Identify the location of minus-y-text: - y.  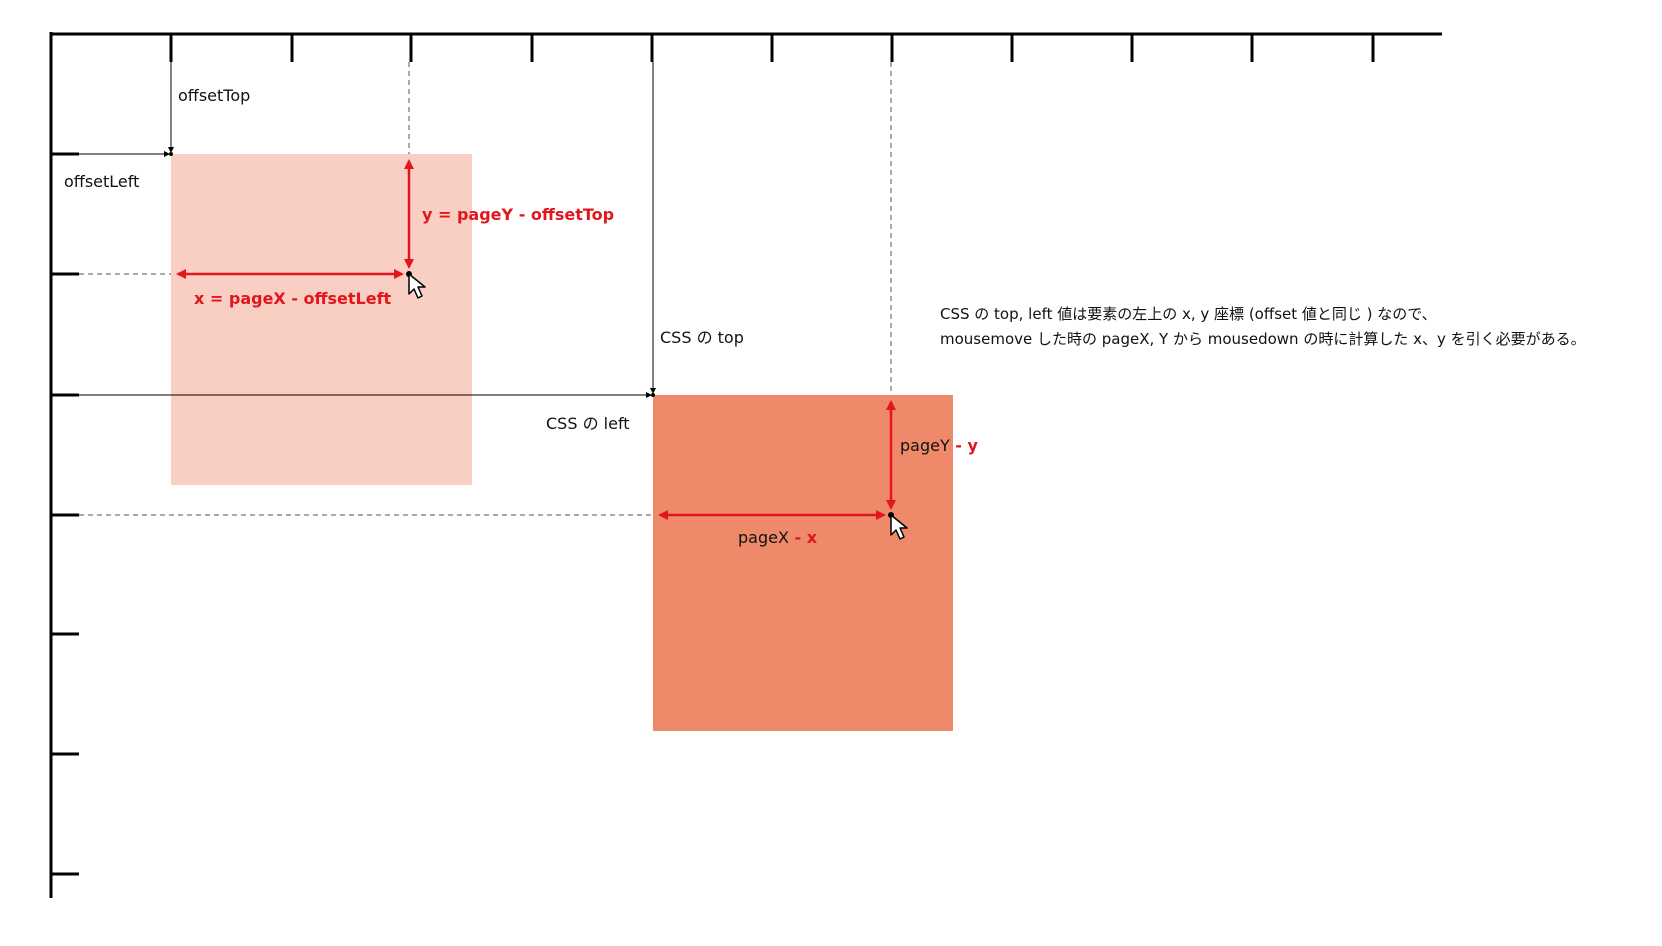
(964, 445).